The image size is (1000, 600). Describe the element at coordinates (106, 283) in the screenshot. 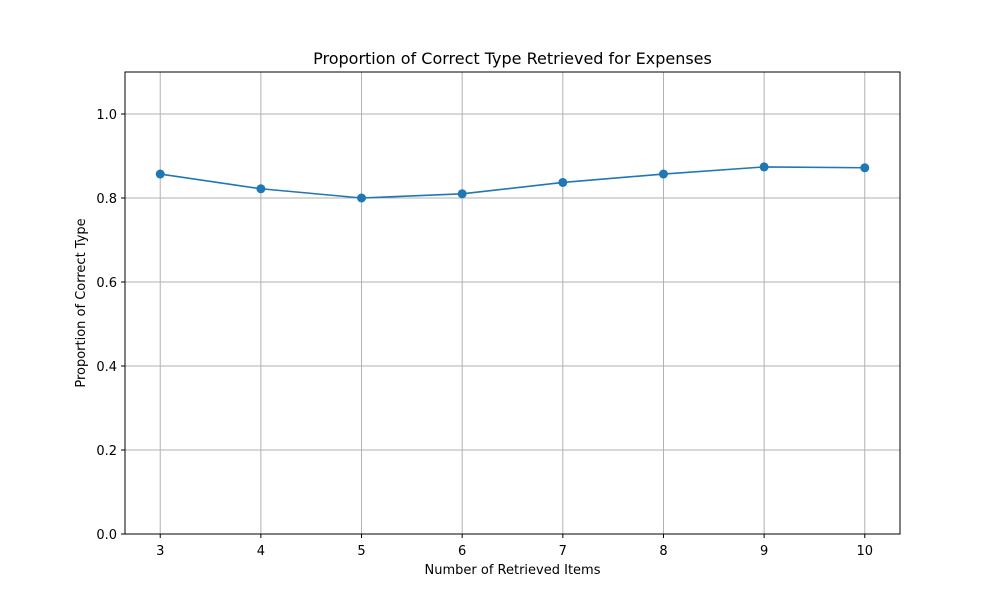

I see `y-tick-label: 0.6` at that location.